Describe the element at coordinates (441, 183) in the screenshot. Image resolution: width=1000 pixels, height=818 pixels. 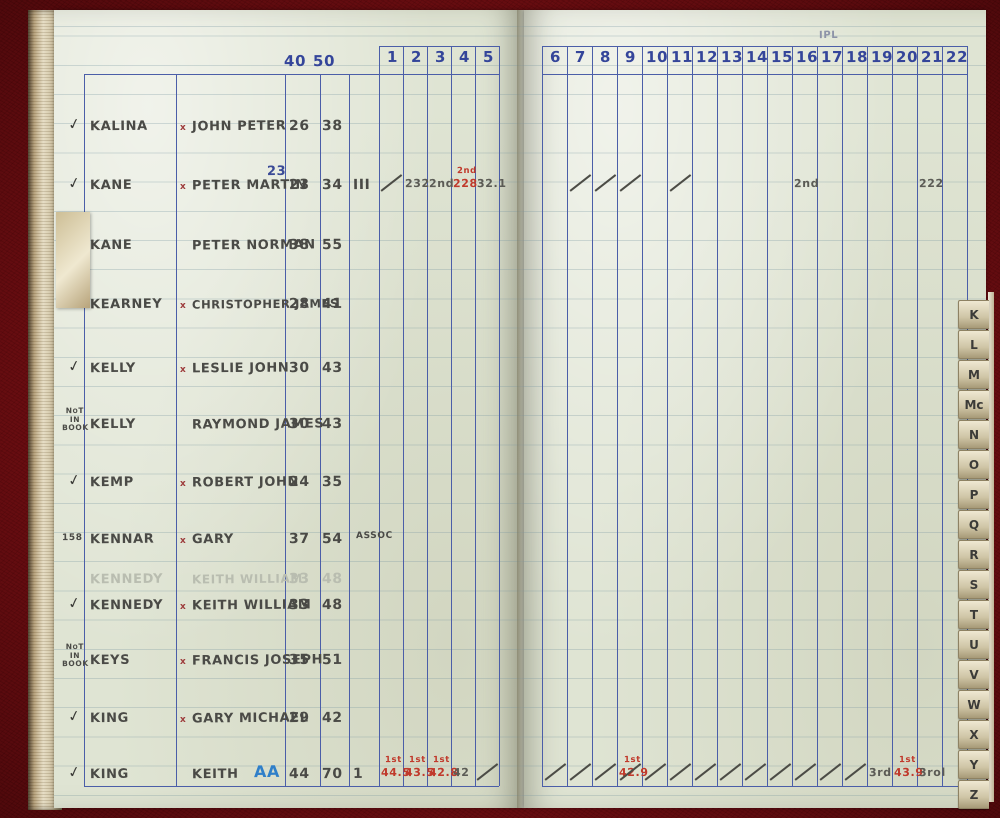
I see `left-entry-1: 2nd` at that location.